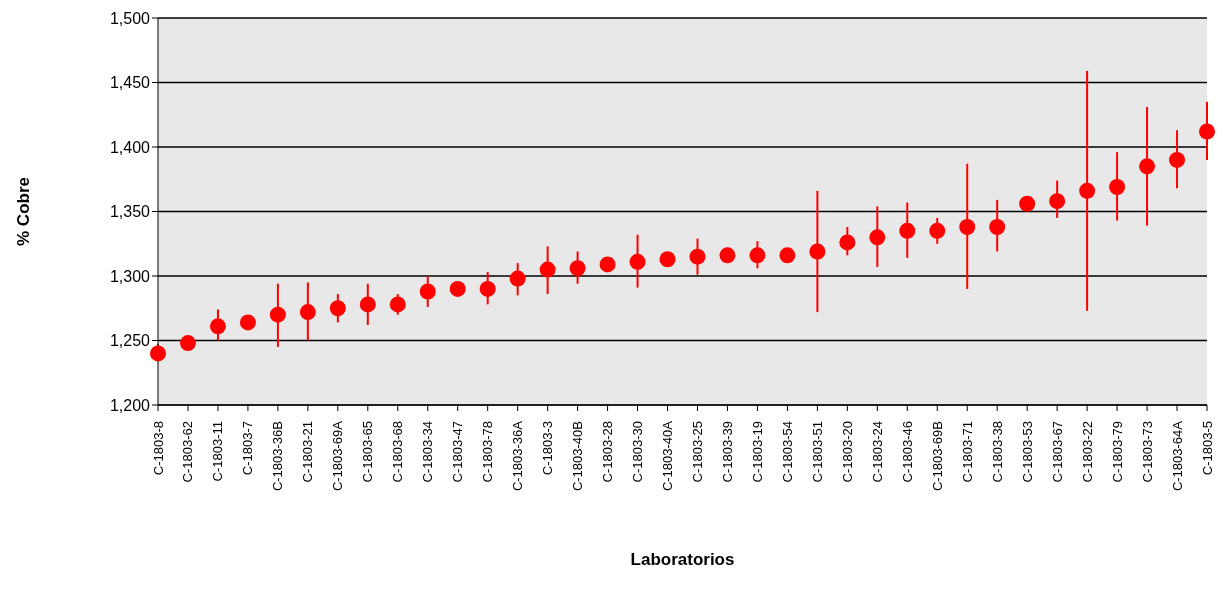 This screenshot has height=593, width=1225. What do you see at coordinates (130, 147) in the screenshot?
I see `y-tick-label: 1,400` at bounding box center [130, 147].